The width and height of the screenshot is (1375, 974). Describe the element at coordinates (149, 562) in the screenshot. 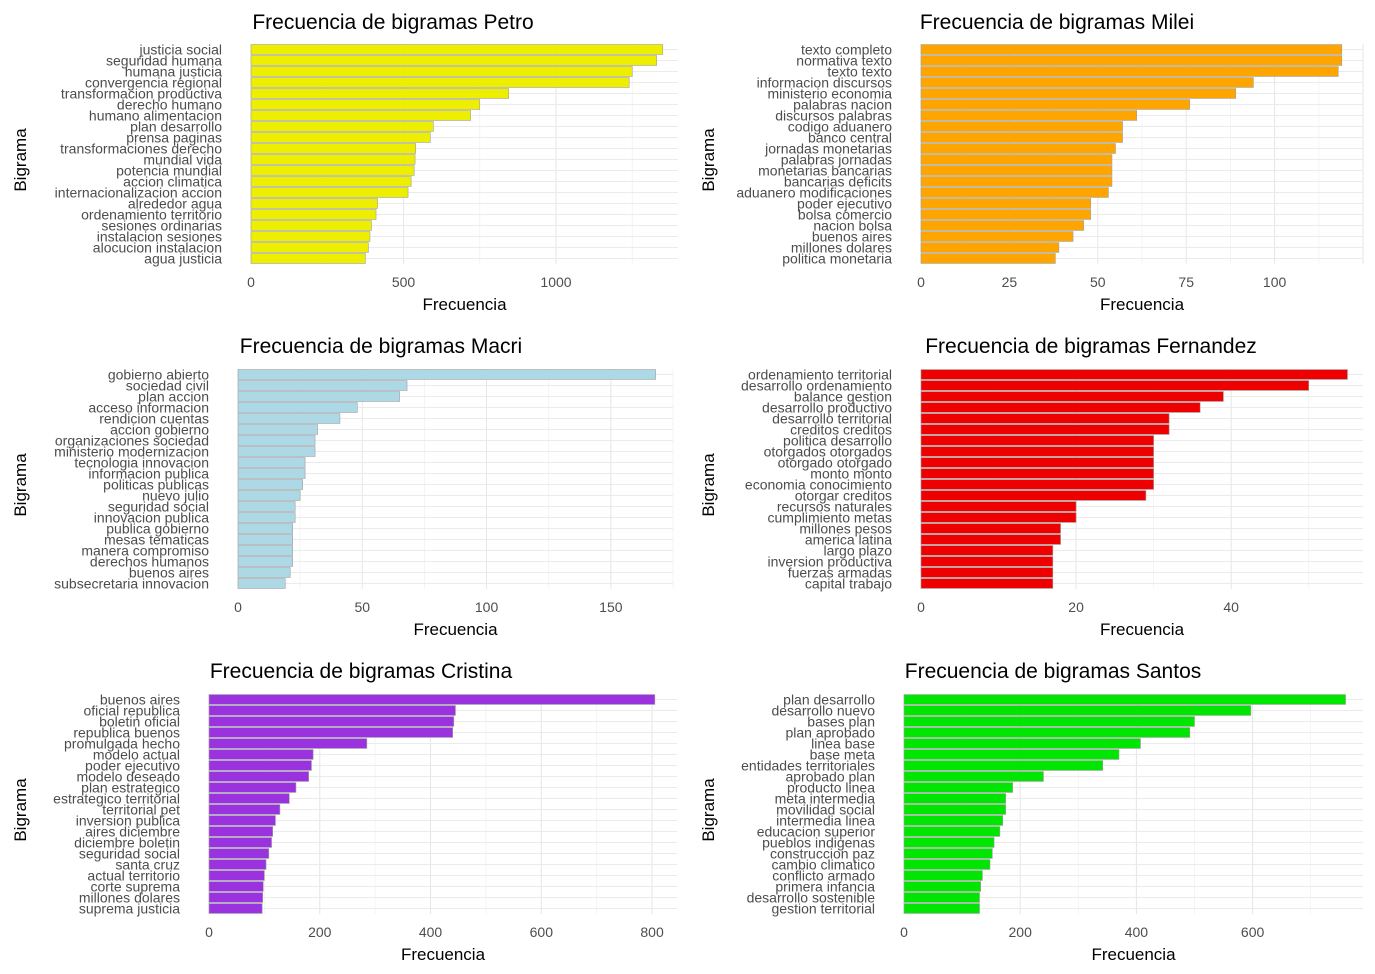

I see `category-label: derechos humanos` at that location.